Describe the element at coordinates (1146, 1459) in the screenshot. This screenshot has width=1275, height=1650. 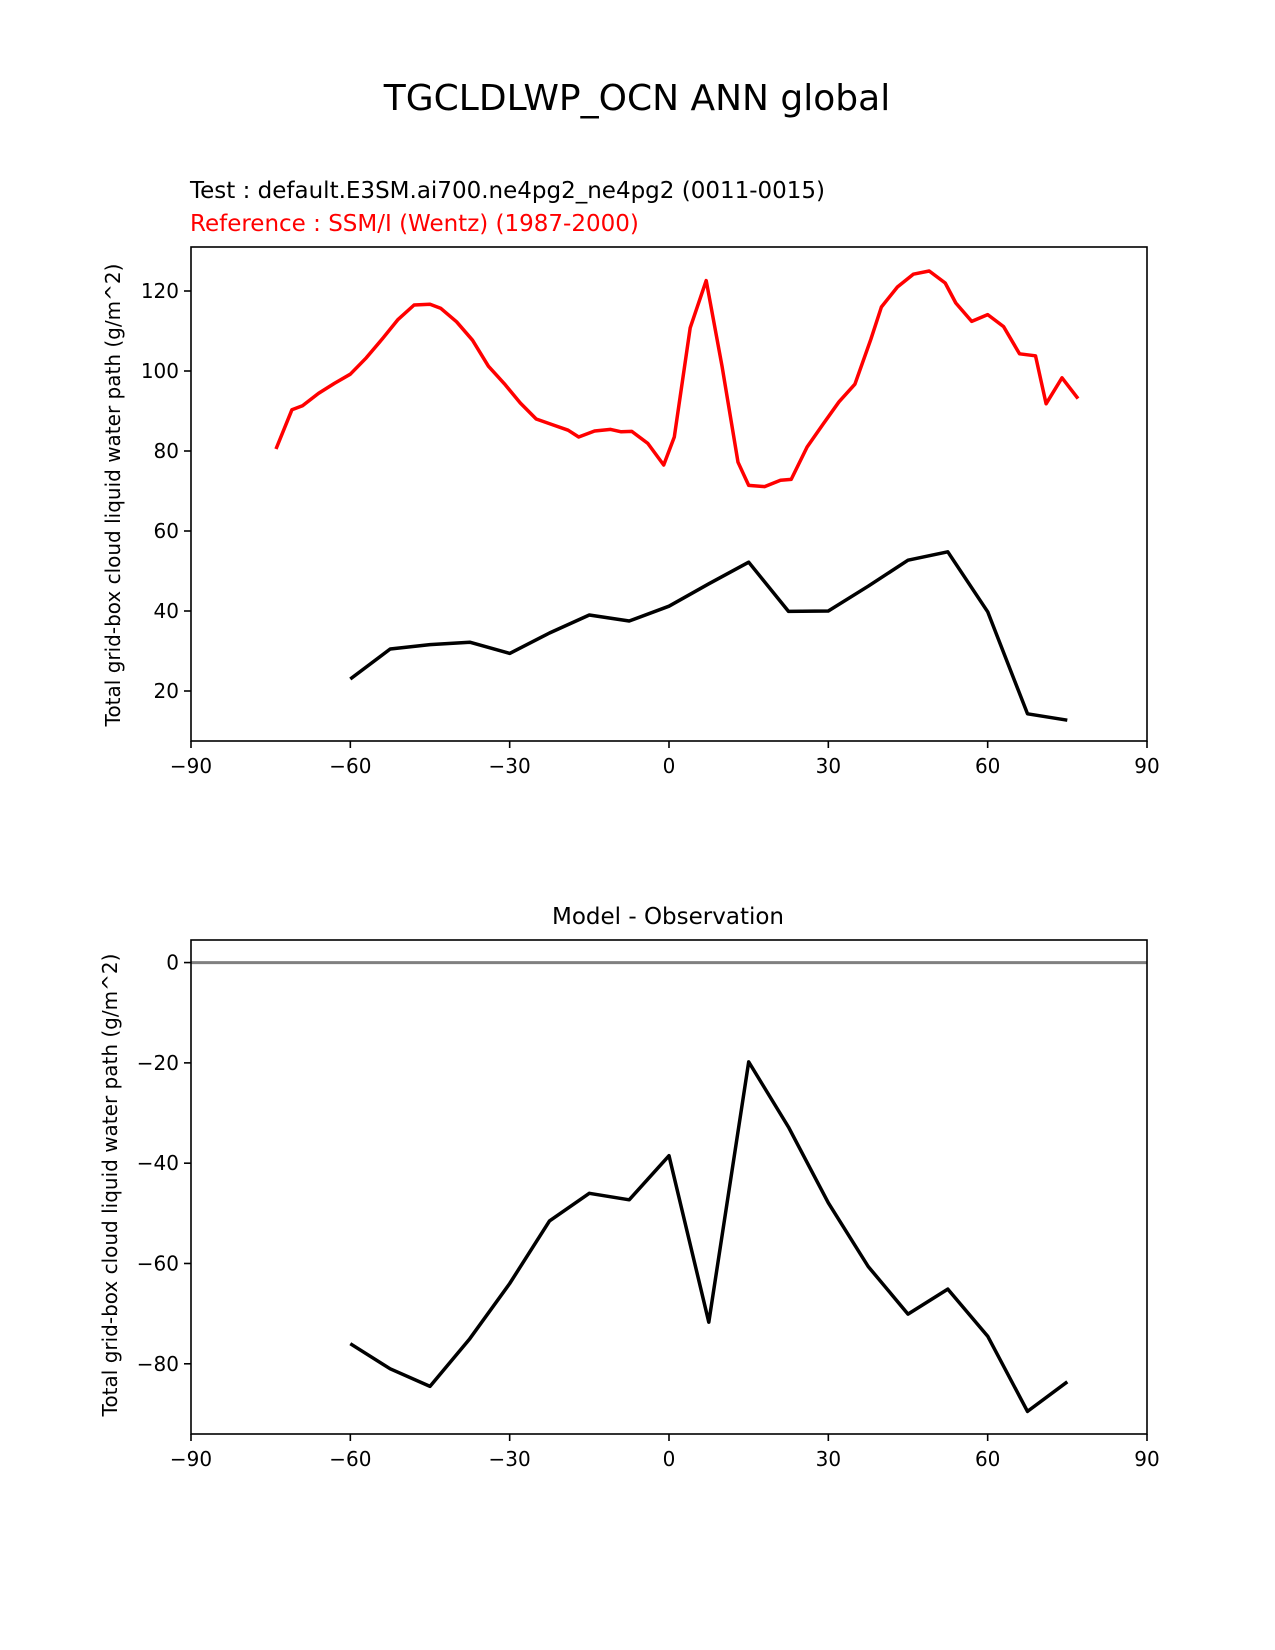
I see `bottom-xtick-label: 90` at that location.